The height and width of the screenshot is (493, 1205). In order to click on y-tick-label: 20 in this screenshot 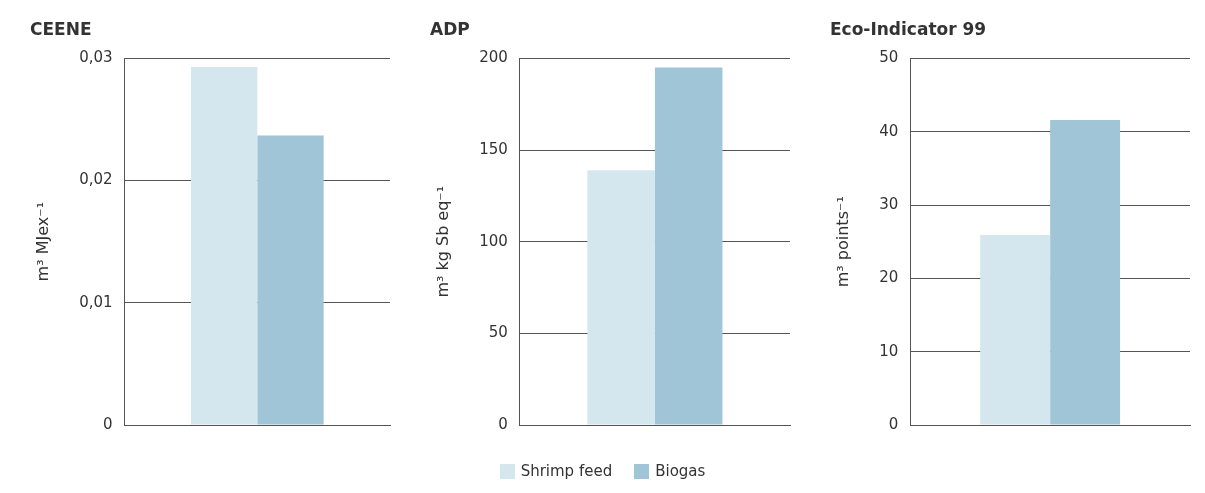, I will do `click(889, 277)`.